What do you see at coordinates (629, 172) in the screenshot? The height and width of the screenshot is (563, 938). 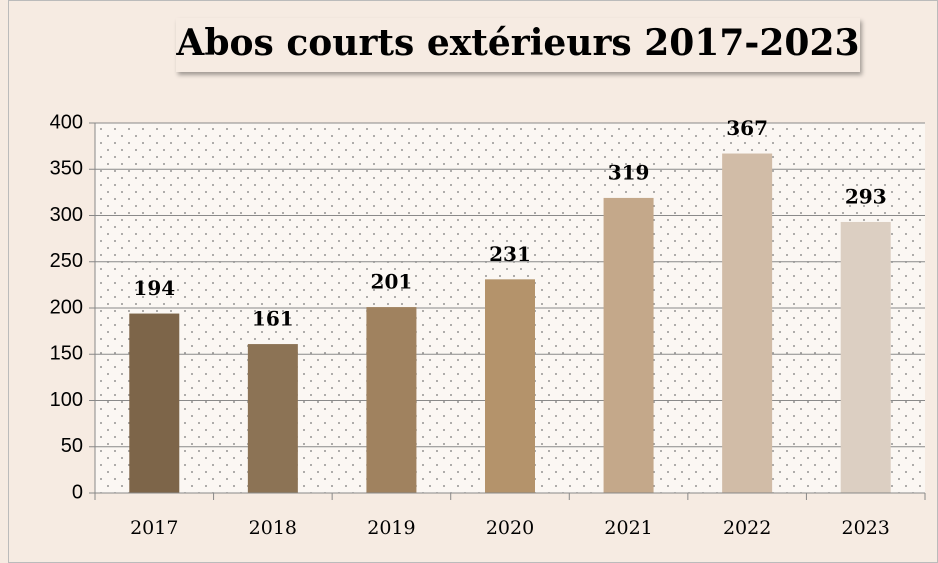 I see `data-label: 319` at bounding box center [629, 172].